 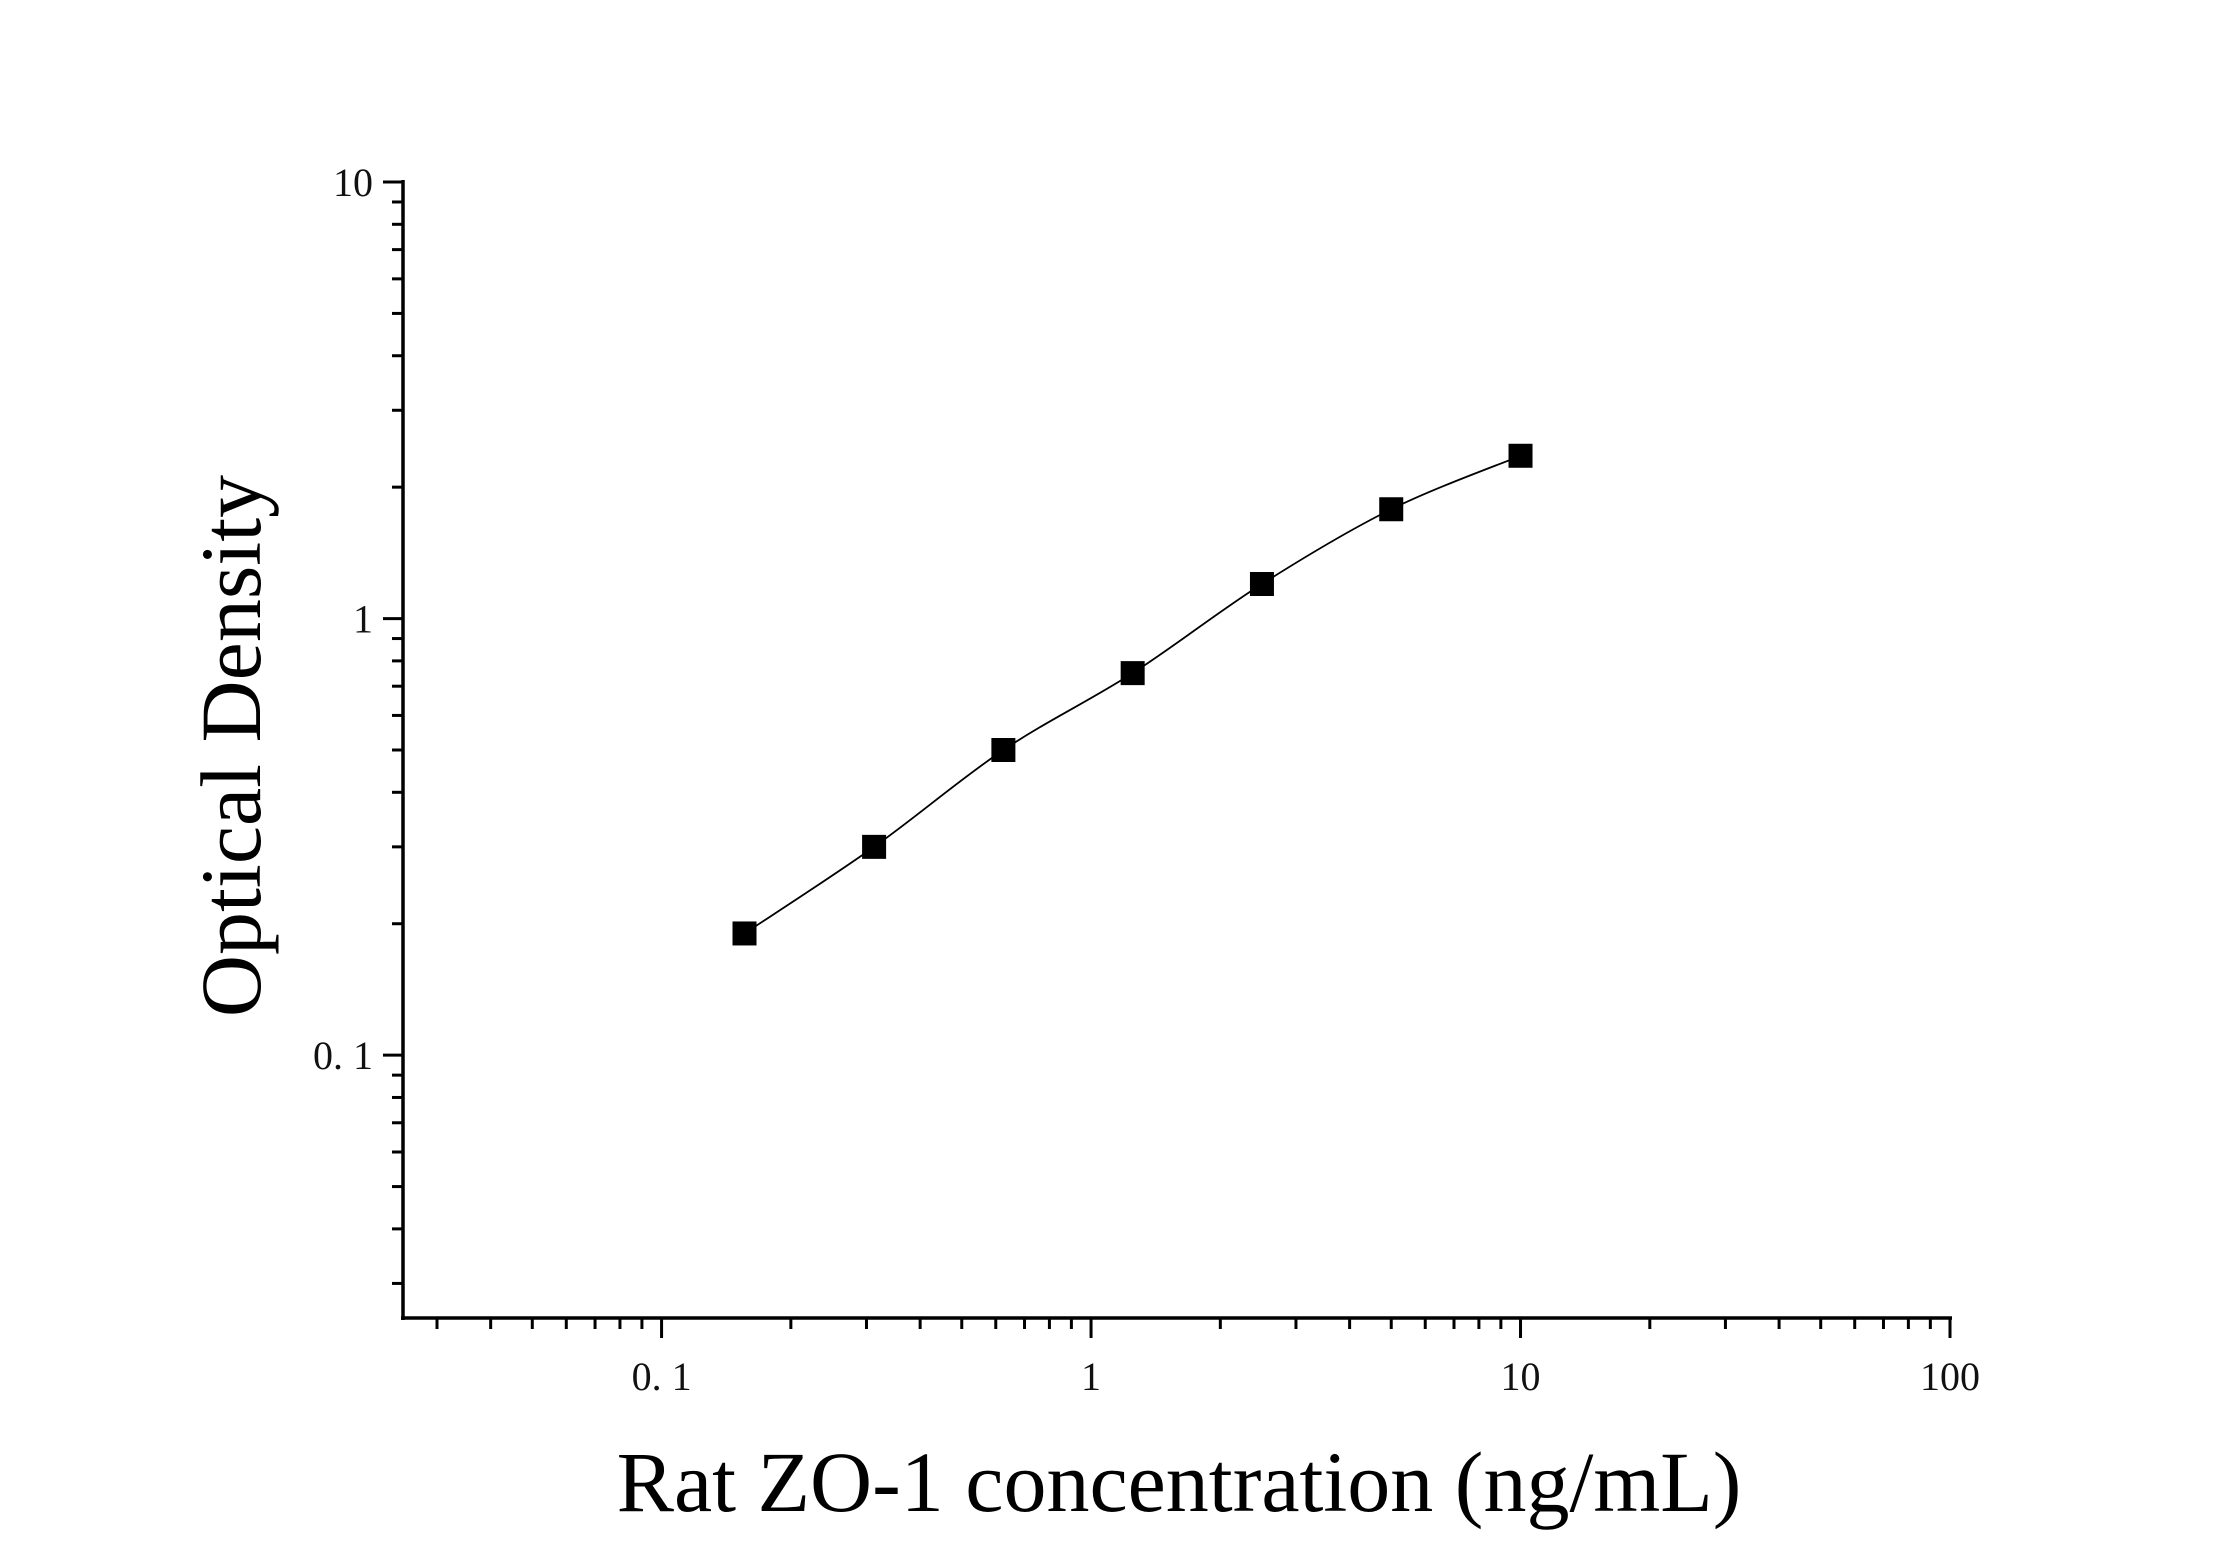 I want to click on x-tick-label: 1, so click(x=1091, y=1376).